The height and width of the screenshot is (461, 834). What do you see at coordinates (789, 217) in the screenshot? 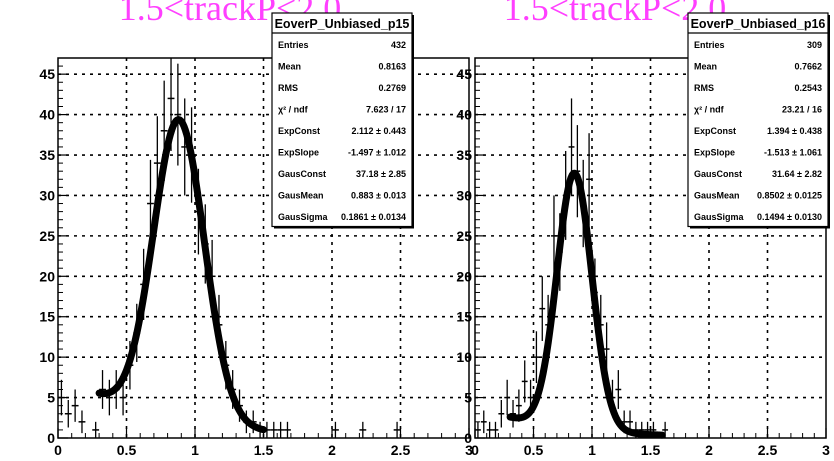
I see `stats-value: 0.1494 ± 0.0130` at bounding box center [789, 217].